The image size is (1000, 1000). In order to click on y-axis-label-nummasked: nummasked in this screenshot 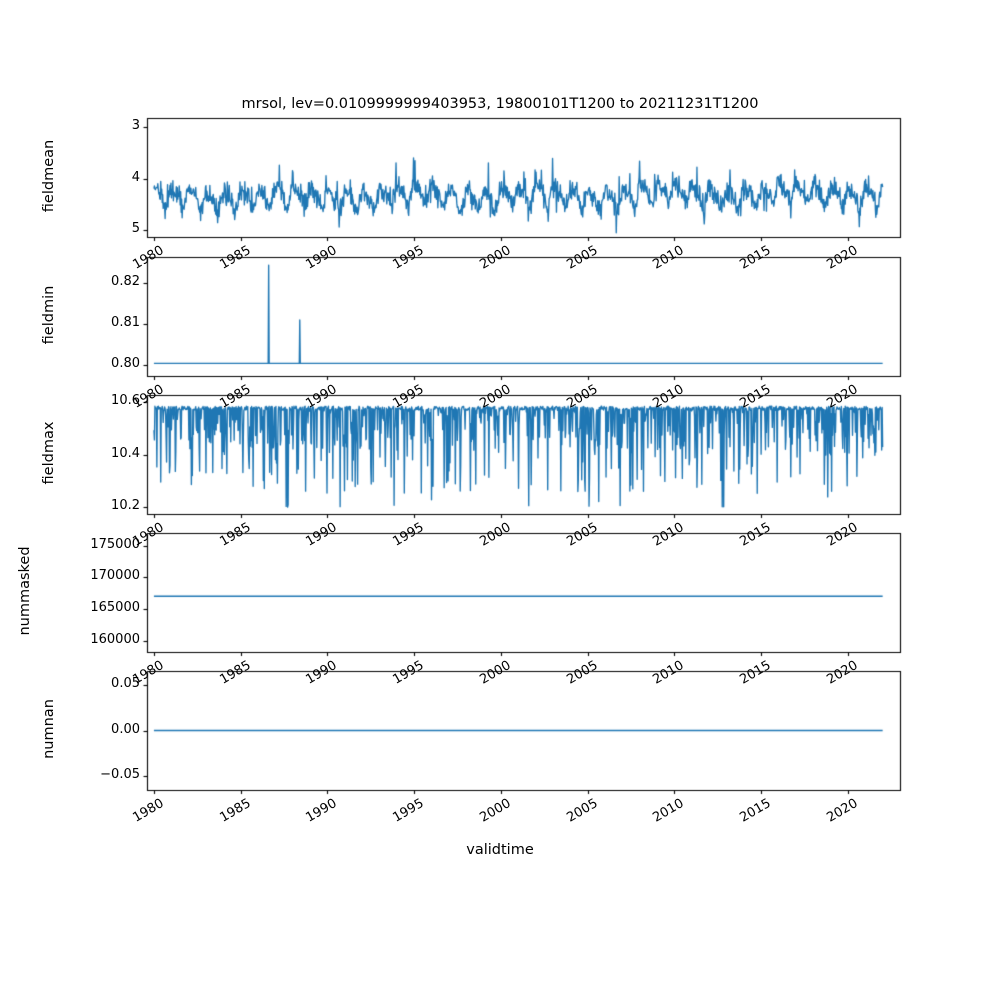, I will do `click(25, 590)`.